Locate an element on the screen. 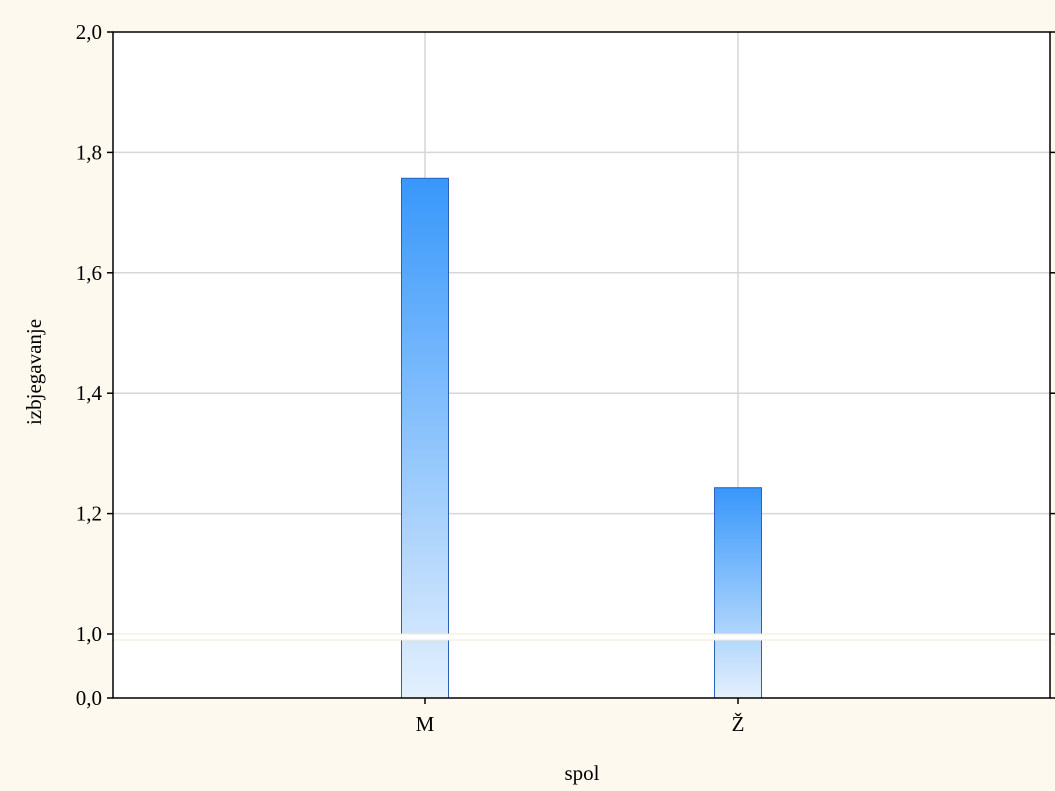 The image size is (1055, 791). y-tick-label: 1,0 is located at coordinates (89, 634).